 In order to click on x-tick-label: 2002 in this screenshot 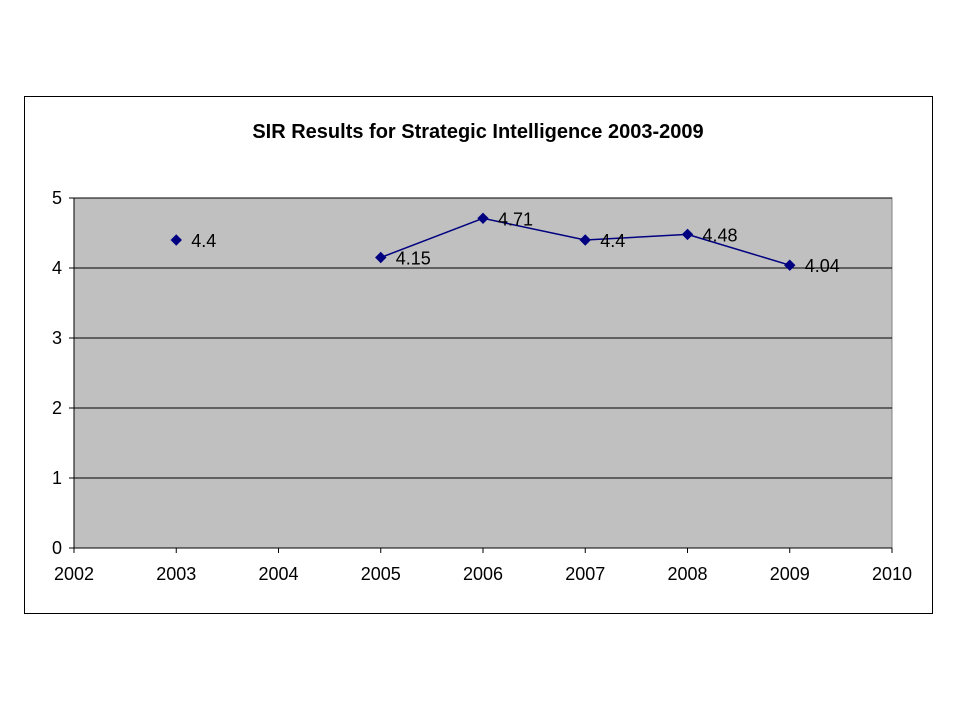, I will do `click(74, 574)`.